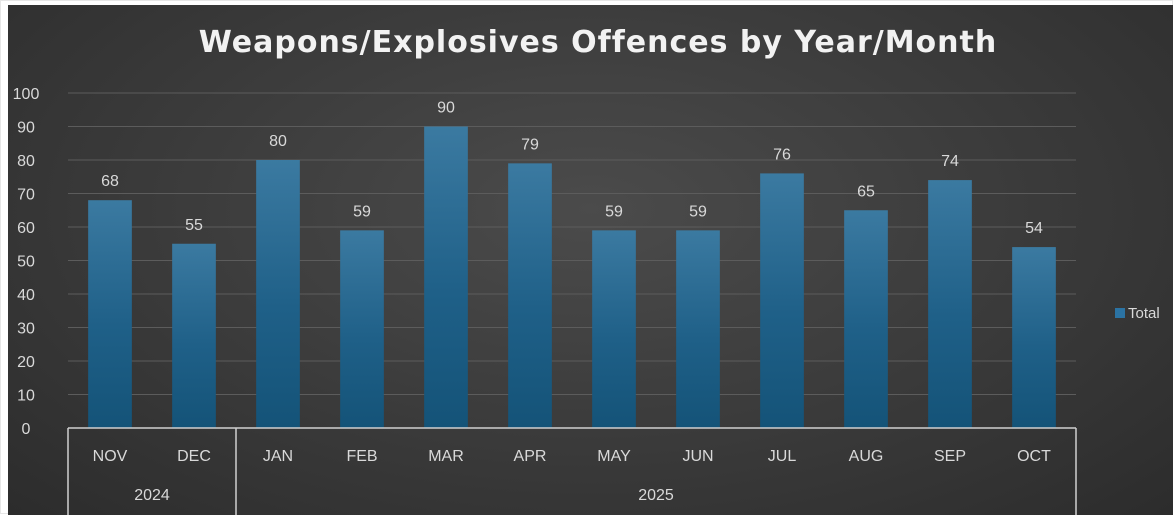 This screenshot has height=515, width=1173. Describe the element at coordinates (530, 144) in the screenshot. I see `data-label: 79` at that location.